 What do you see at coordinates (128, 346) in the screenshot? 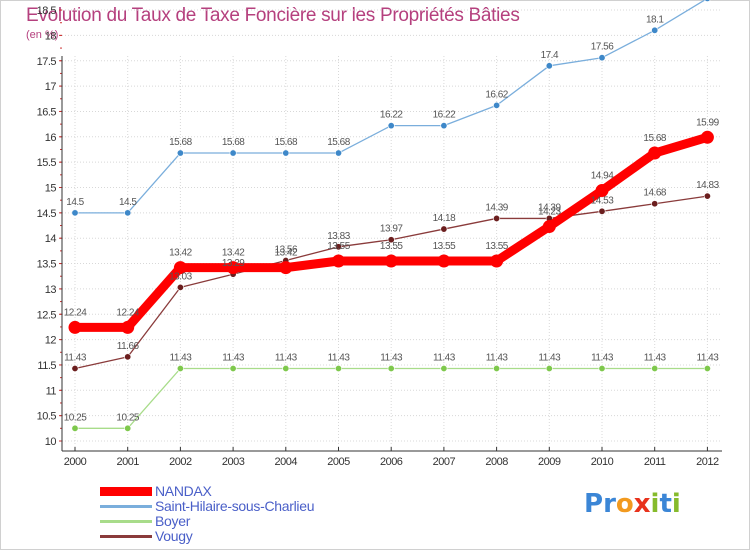
I see `data-label-vougy: 11.66` at bounding box center [128, 346].